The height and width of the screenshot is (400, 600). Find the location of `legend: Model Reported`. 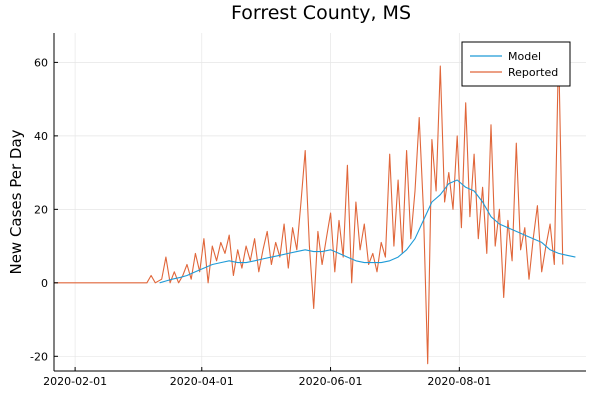

legend: Model Reported is located at coordinates (516, 64).